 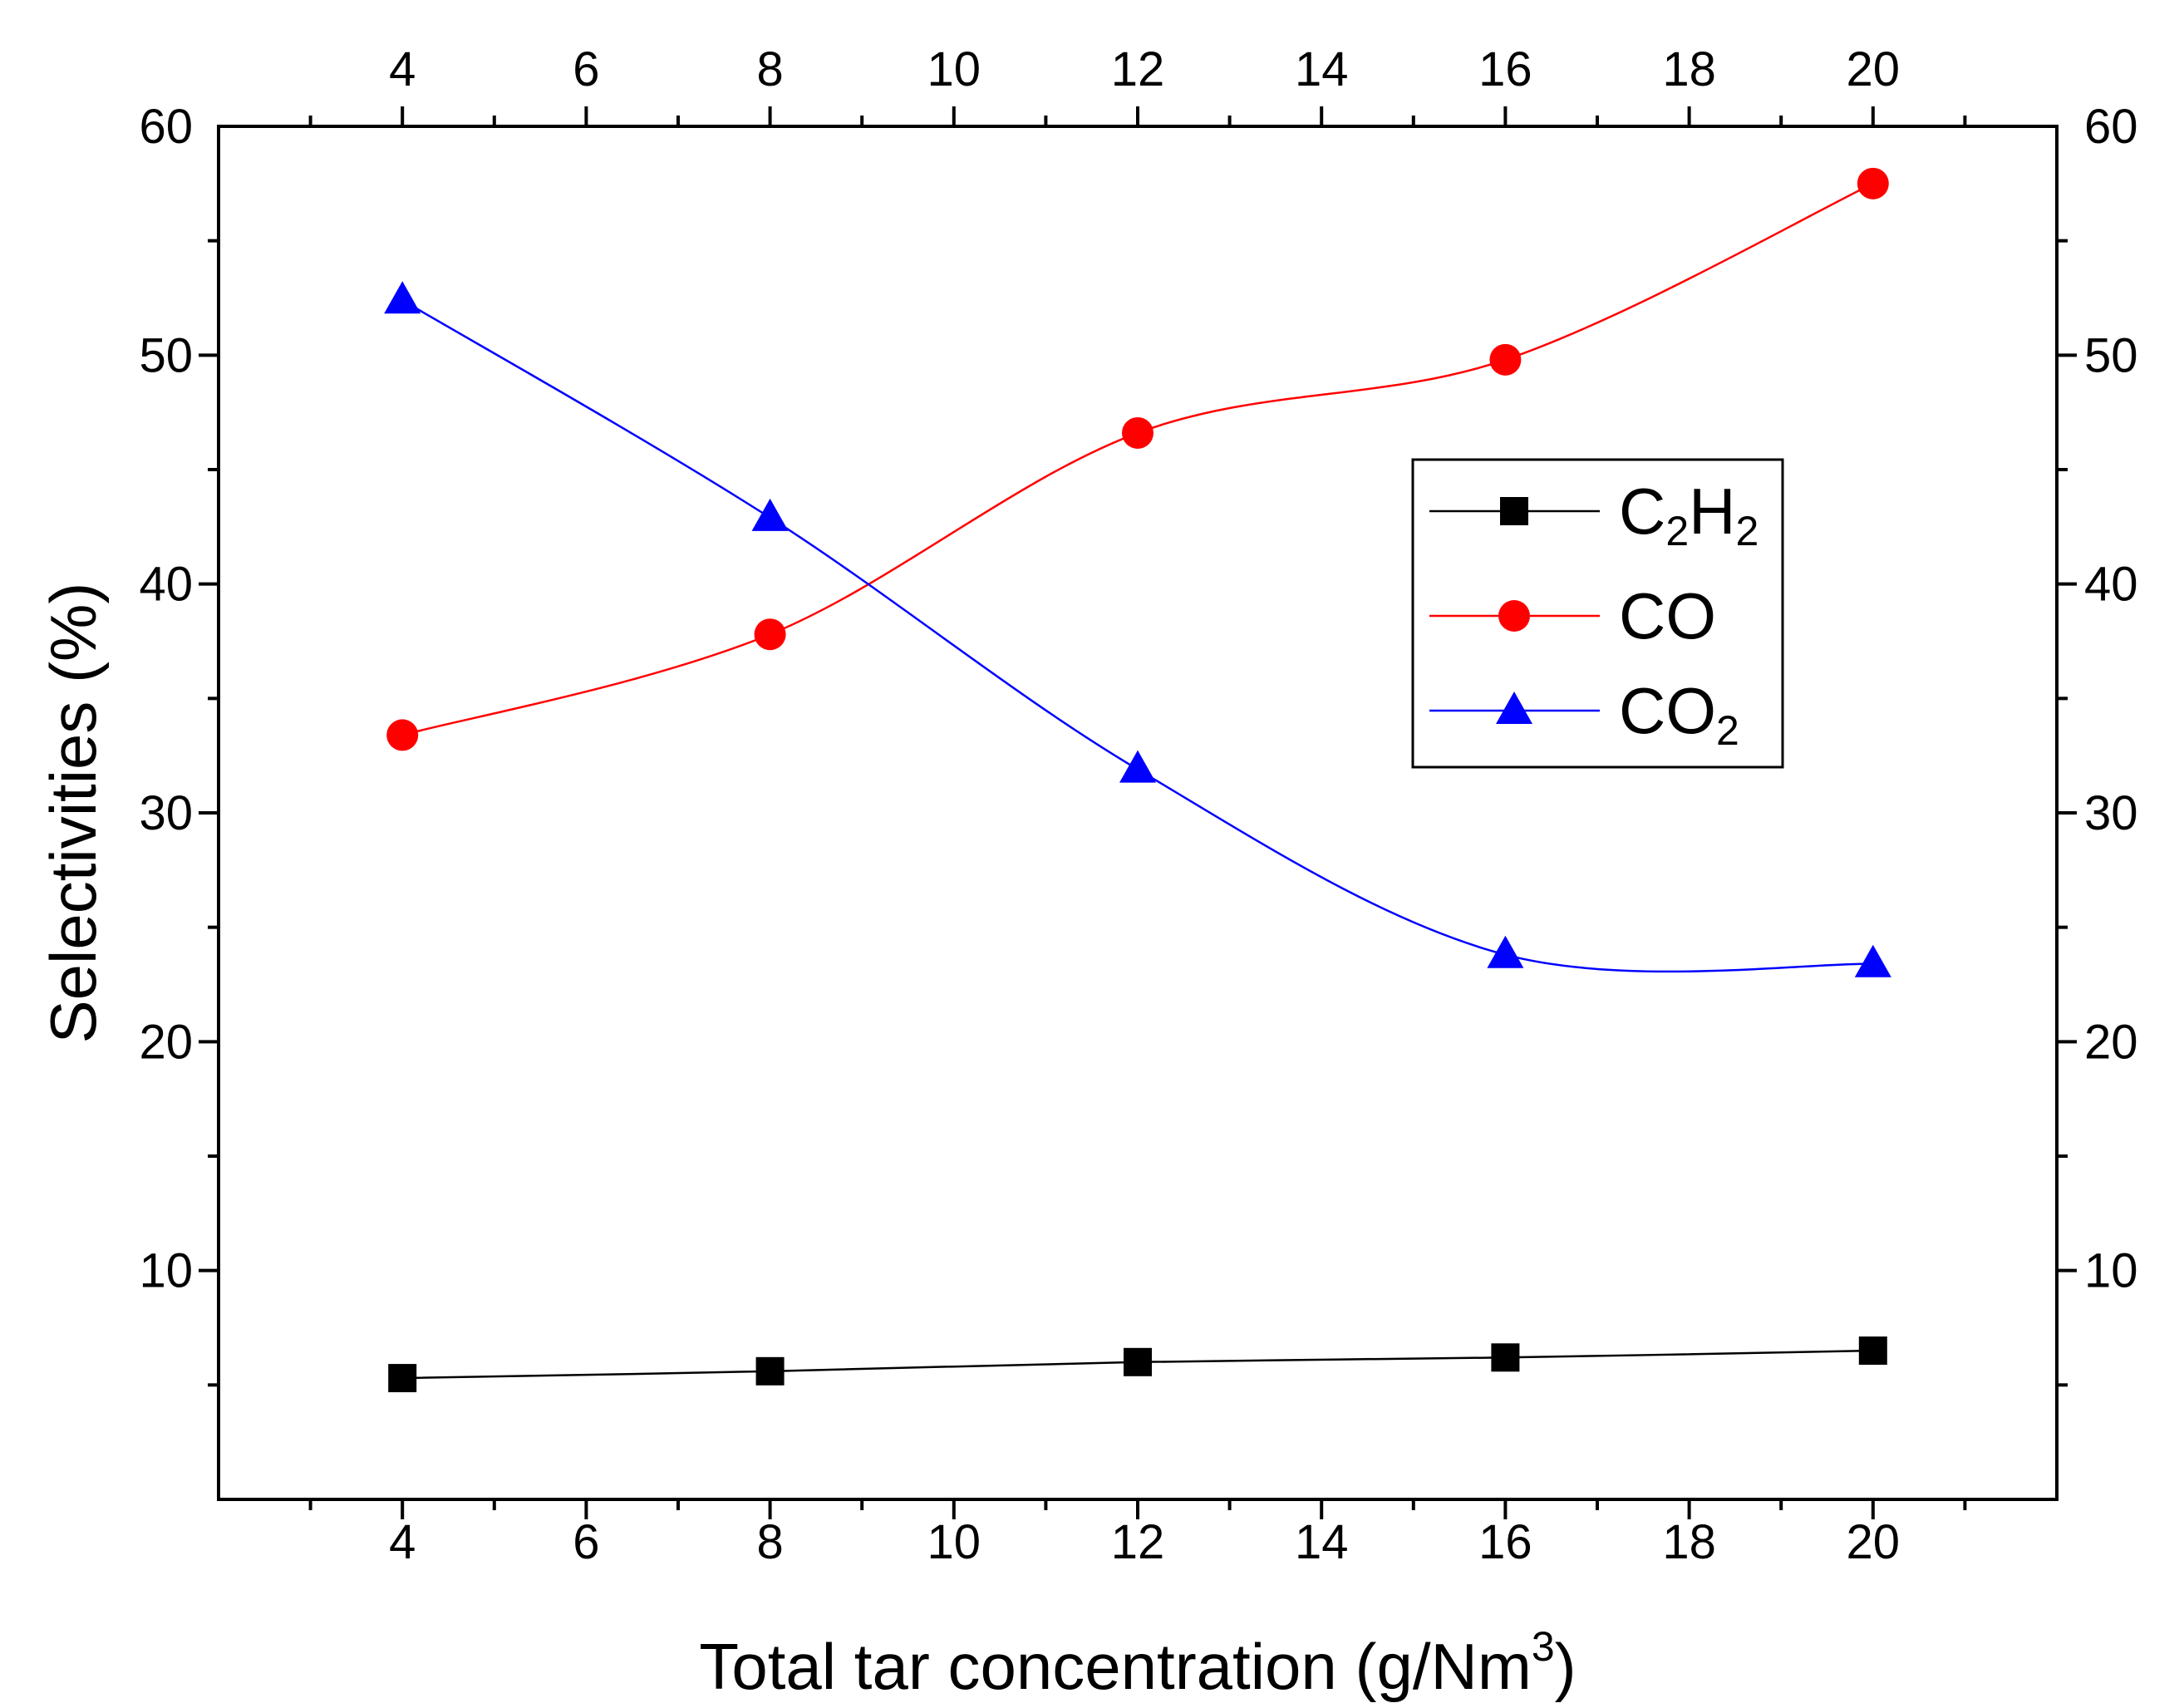 What do you see at coordinates (1689, 1542) in the screenshot?
I see `x-tick-label-bottom: 18` at bounding box center [1689, 1542].